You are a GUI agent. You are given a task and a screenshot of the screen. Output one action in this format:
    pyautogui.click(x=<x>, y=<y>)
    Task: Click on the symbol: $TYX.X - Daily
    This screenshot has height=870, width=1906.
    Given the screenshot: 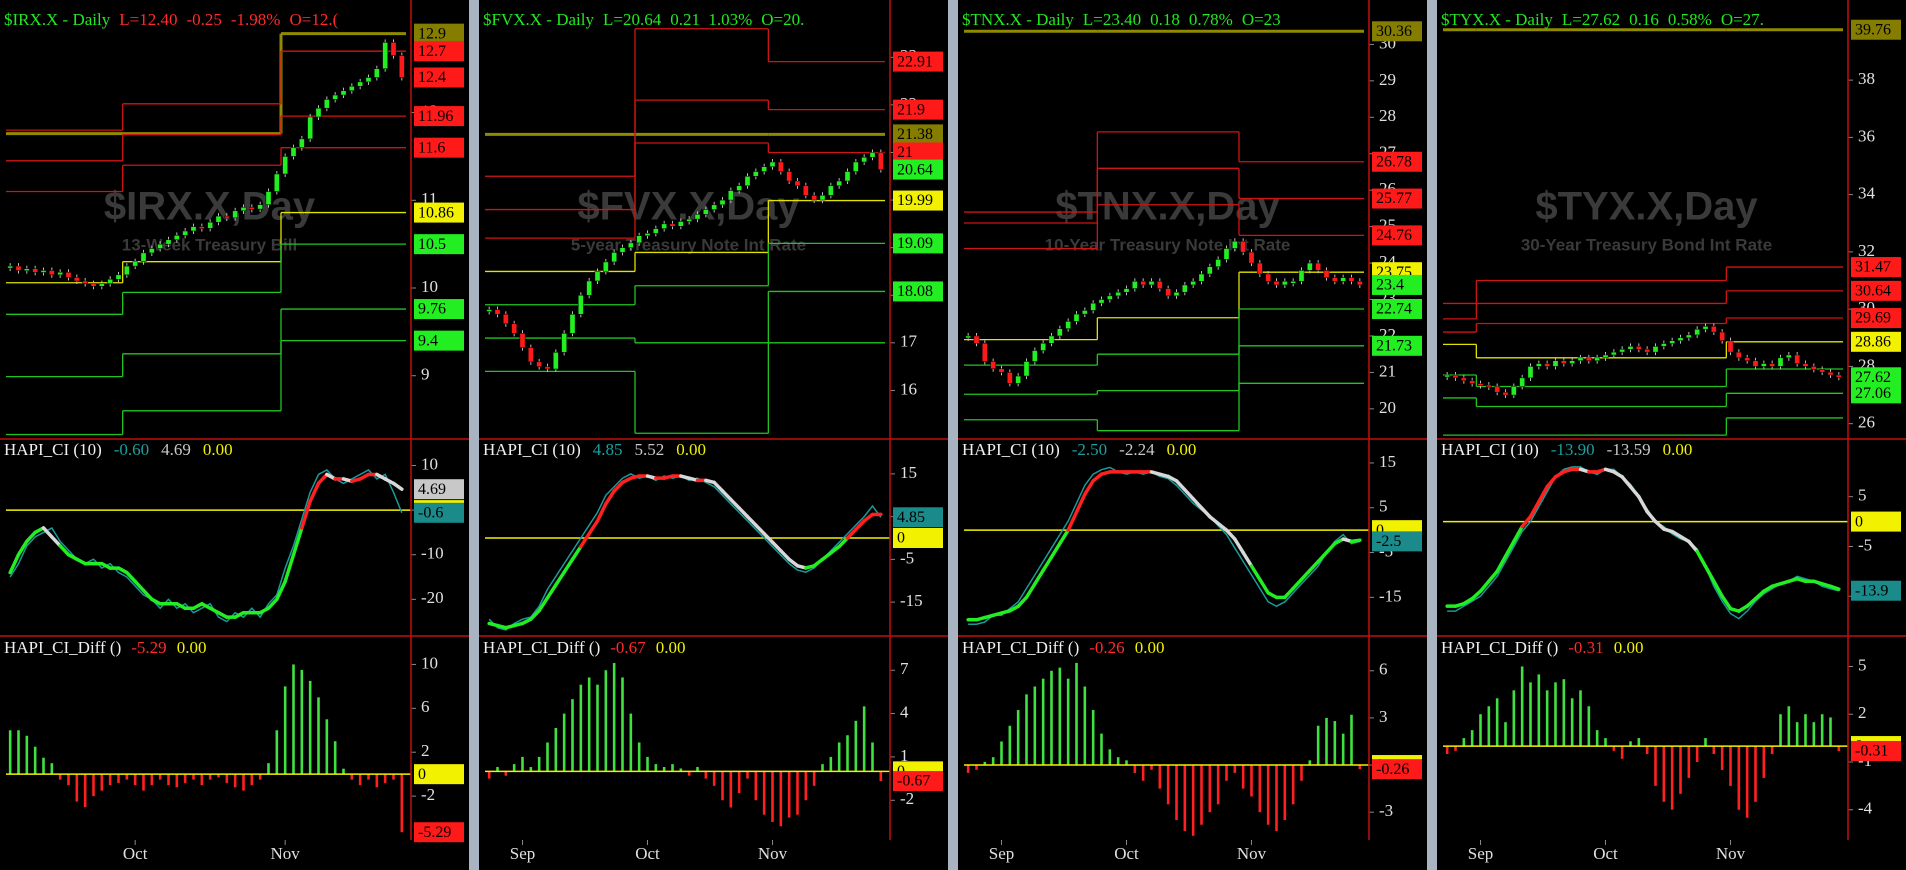 What is the action you would take?
    pyautogui.click(x=1497, y=19)
    